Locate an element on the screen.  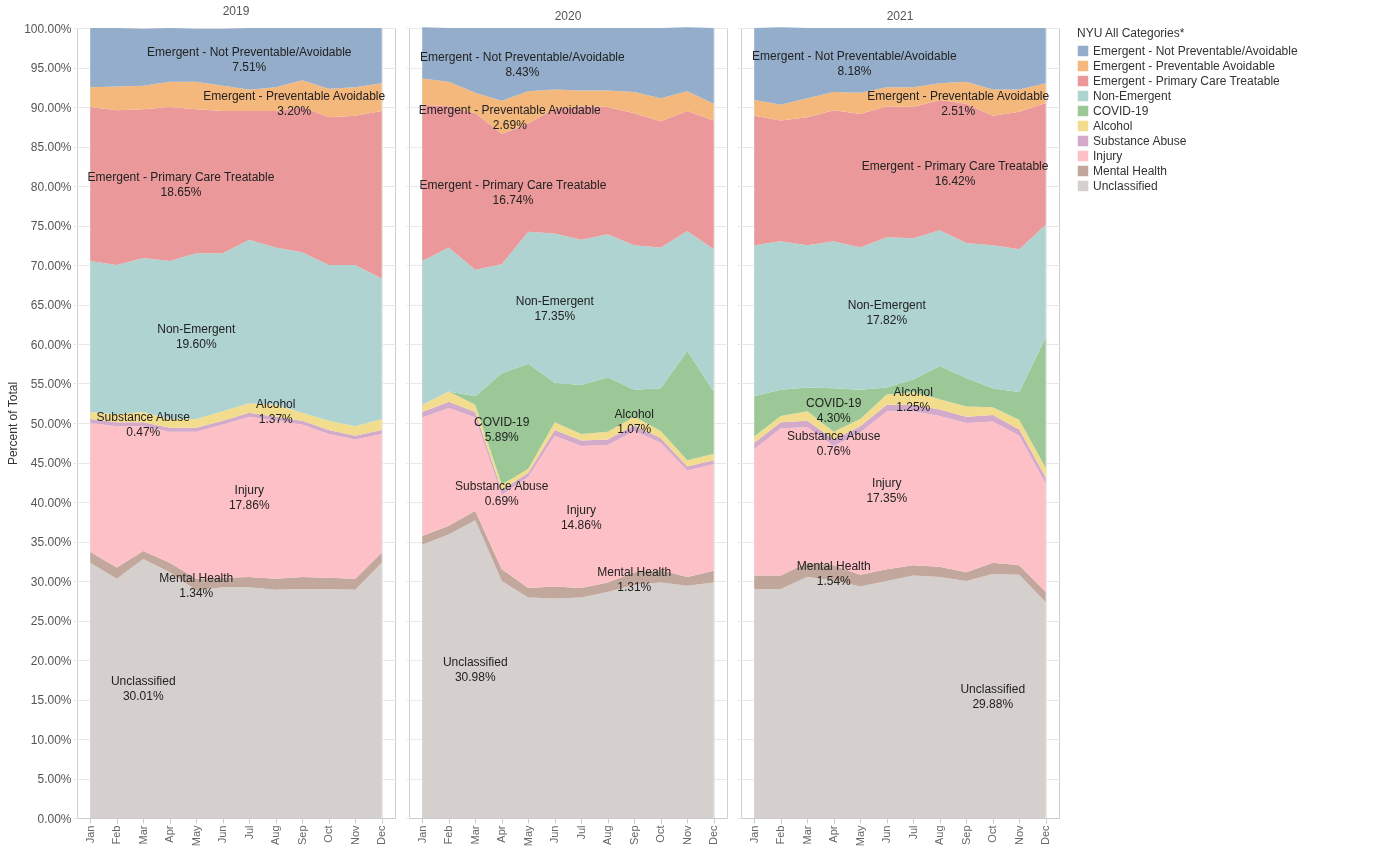
y-tick-label: 35.00% is located at coordinates (51, 542).